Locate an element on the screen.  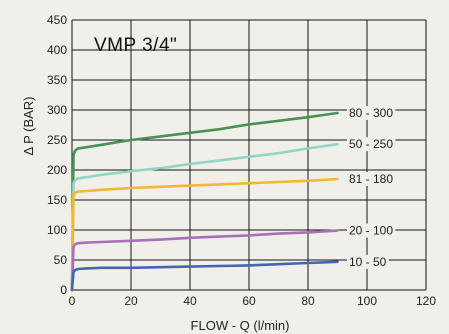
chart-title: VMP 3/4" is located at coordinates (135, 45).